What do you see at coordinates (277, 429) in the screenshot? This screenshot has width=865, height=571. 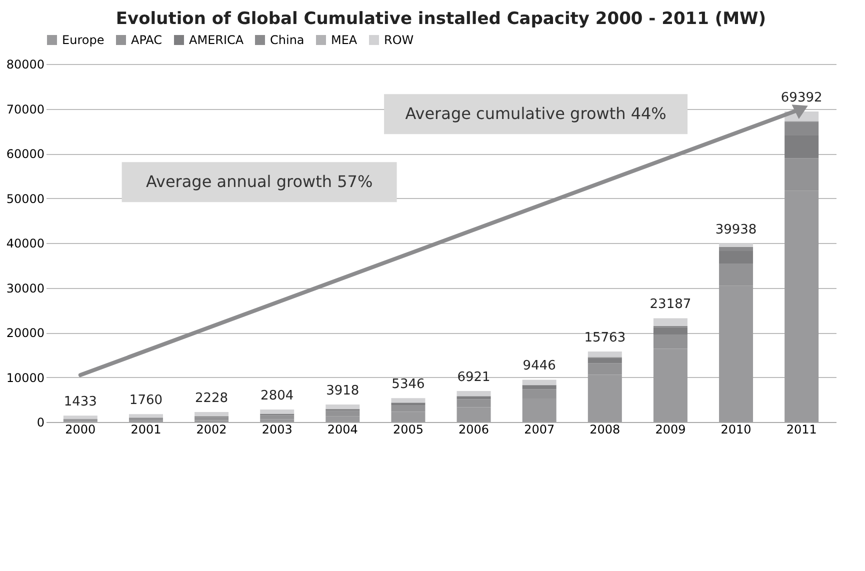 I see `x-tick-label: 2003` at bounding box center [277, 429].